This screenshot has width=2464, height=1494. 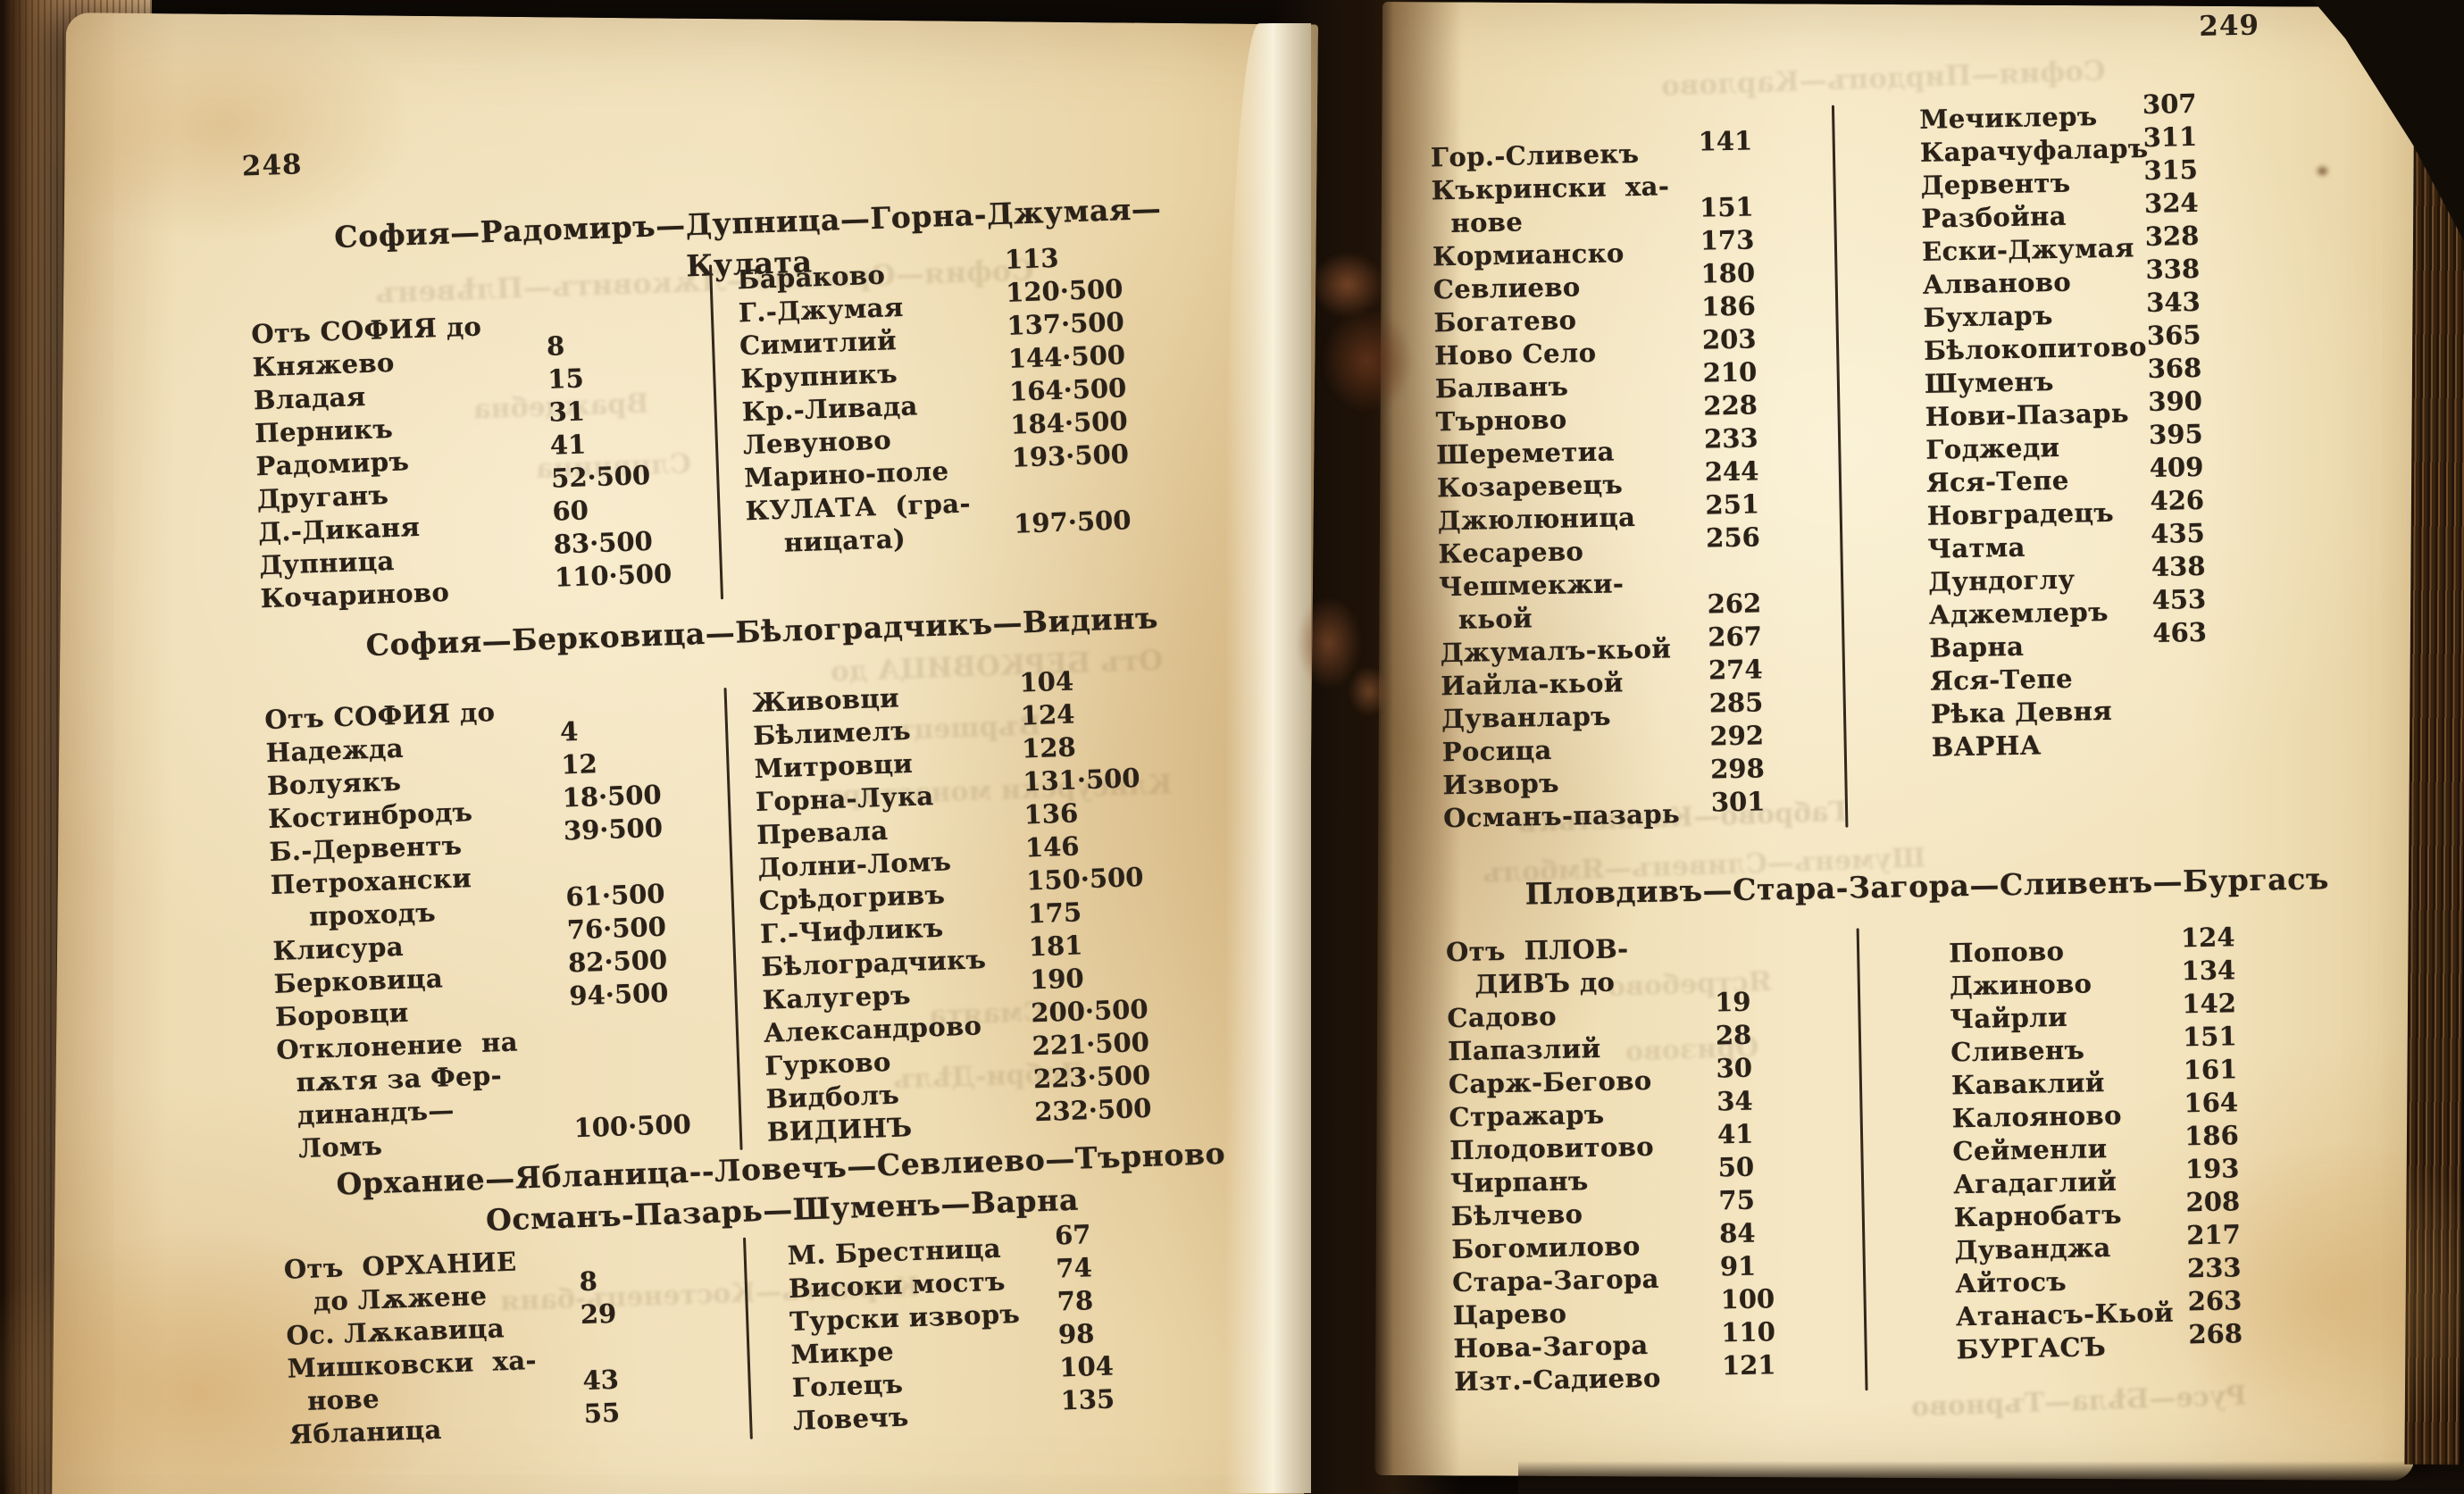 What do you see at coordinates (1730, 438) in the screenshot?
I see `distance-value: 233` at bounding box center [1730, 438].